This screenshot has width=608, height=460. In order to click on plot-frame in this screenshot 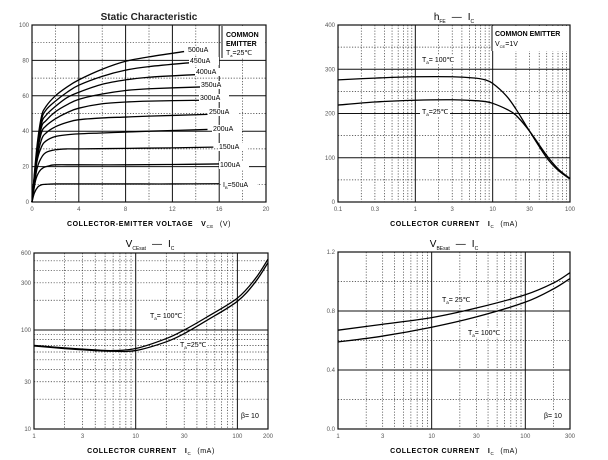, I will do `click(454, 340)`.